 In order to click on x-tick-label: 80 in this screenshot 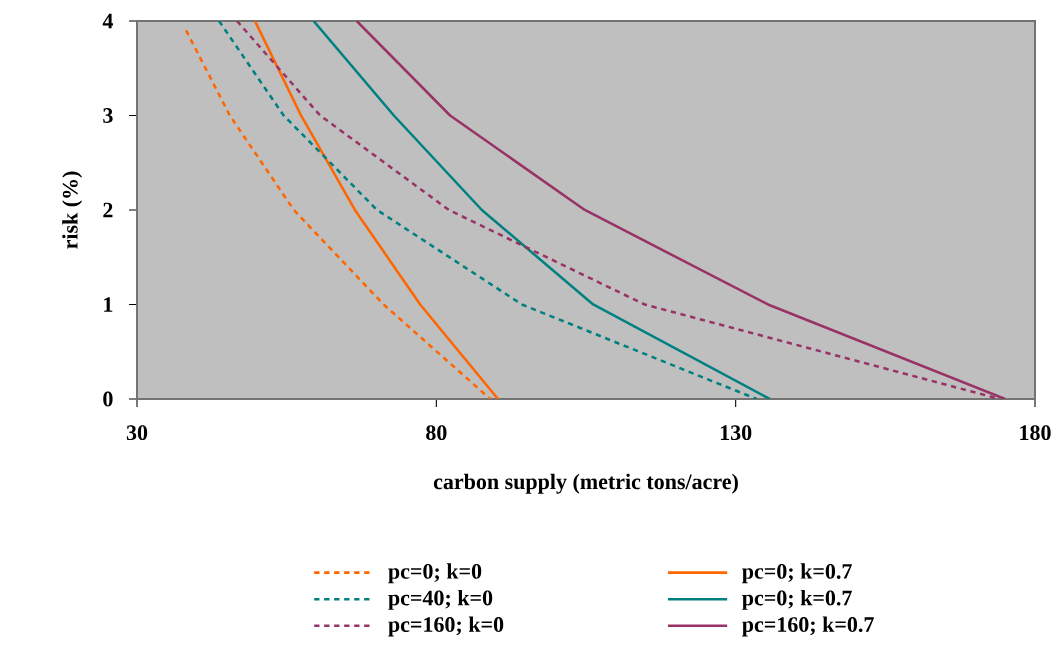, I will do `click(436, 433)`.